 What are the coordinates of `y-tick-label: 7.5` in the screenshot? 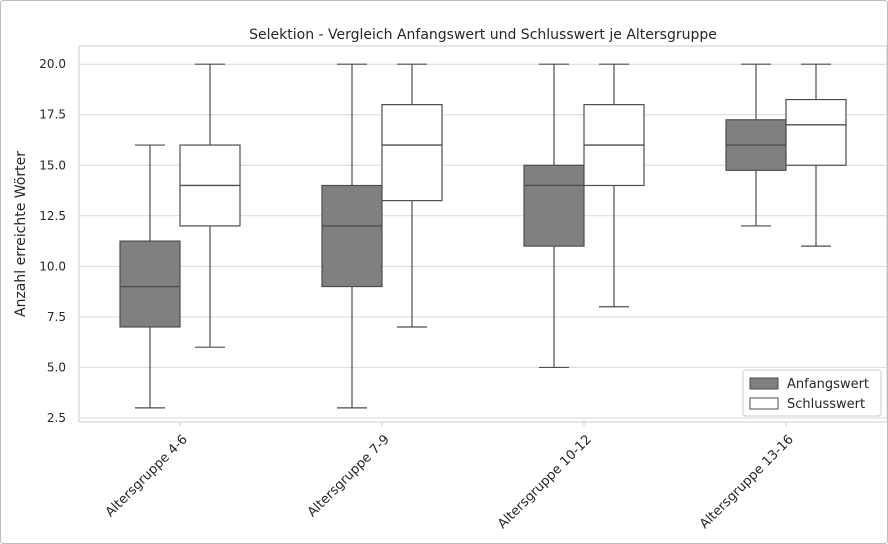 It's located at (56, 317).